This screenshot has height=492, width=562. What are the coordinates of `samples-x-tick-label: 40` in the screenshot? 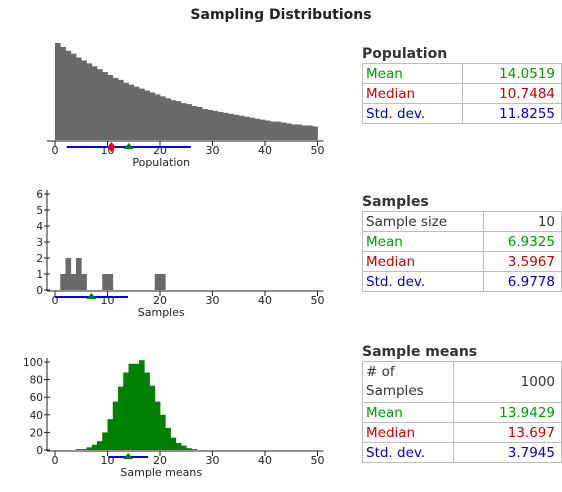 It's located at (265, 300).